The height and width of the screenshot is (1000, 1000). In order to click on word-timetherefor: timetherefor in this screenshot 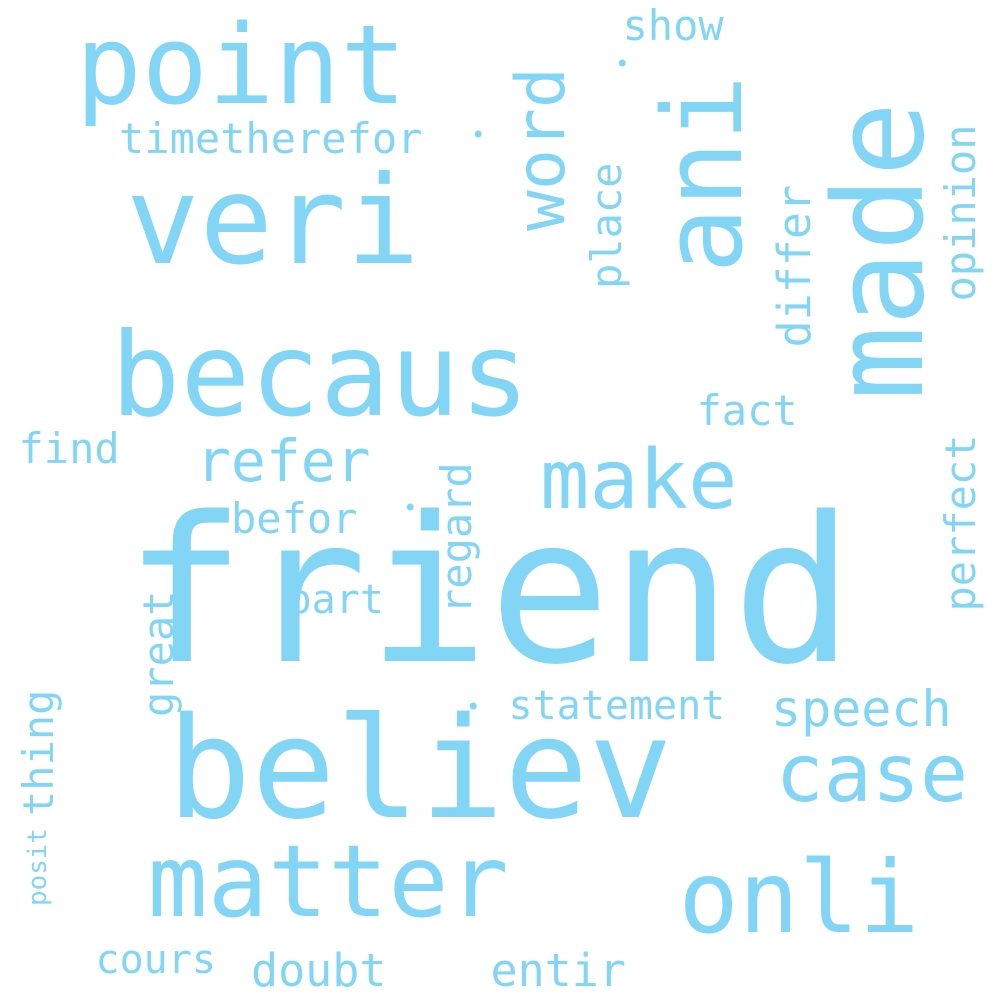, I will do `click(271, 138)`.